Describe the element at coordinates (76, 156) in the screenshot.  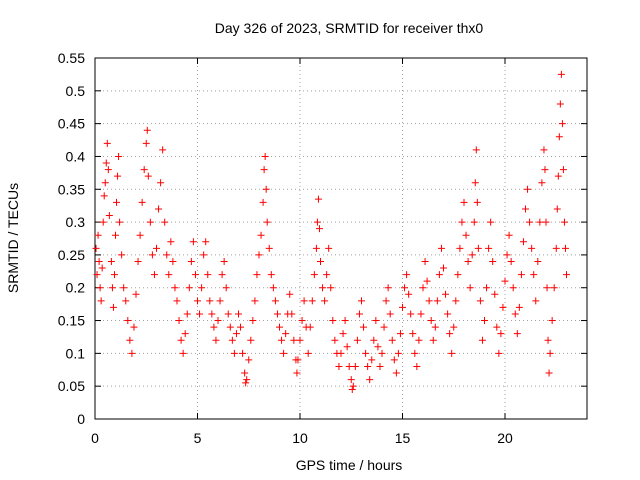
I see `y-tick-label: 0.4` at that location.